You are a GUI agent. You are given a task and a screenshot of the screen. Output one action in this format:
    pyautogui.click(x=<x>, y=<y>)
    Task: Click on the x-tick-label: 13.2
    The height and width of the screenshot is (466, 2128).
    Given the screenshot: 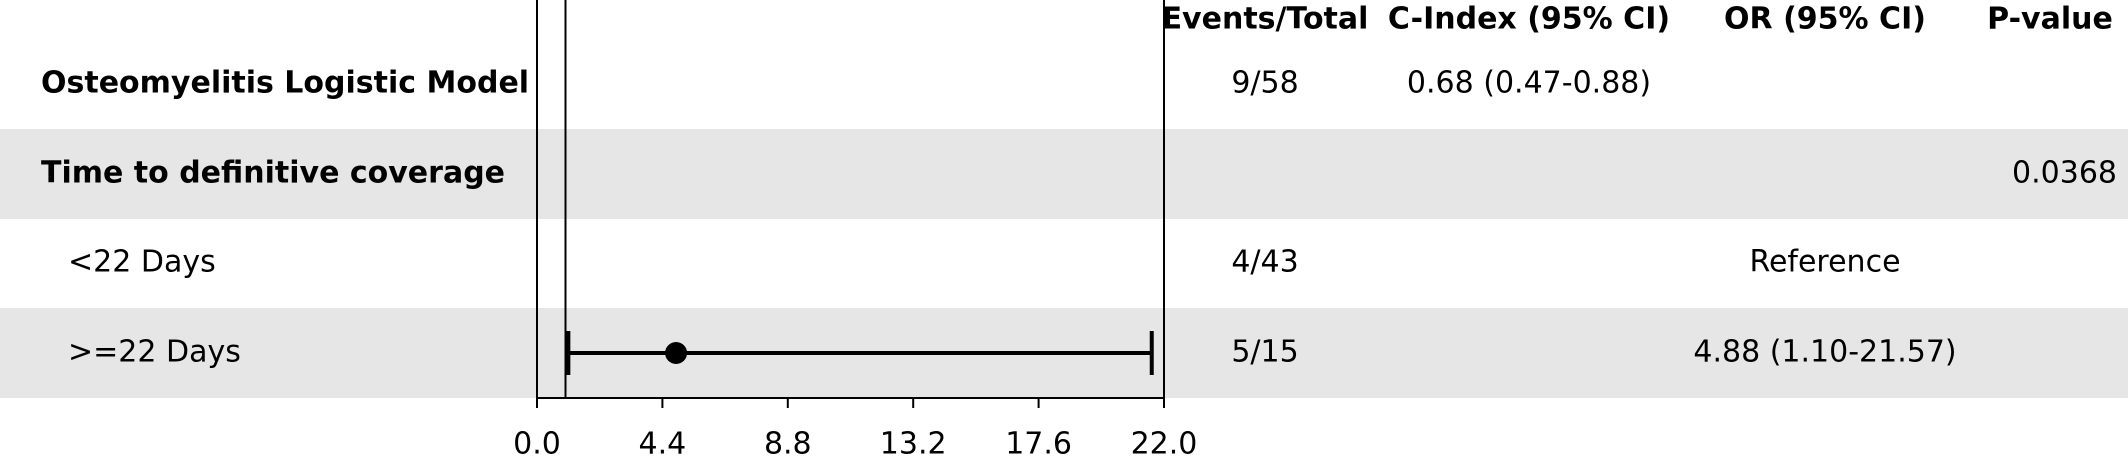 What is the action you would take?
    pyautogui.click(x=913, y=444)
    